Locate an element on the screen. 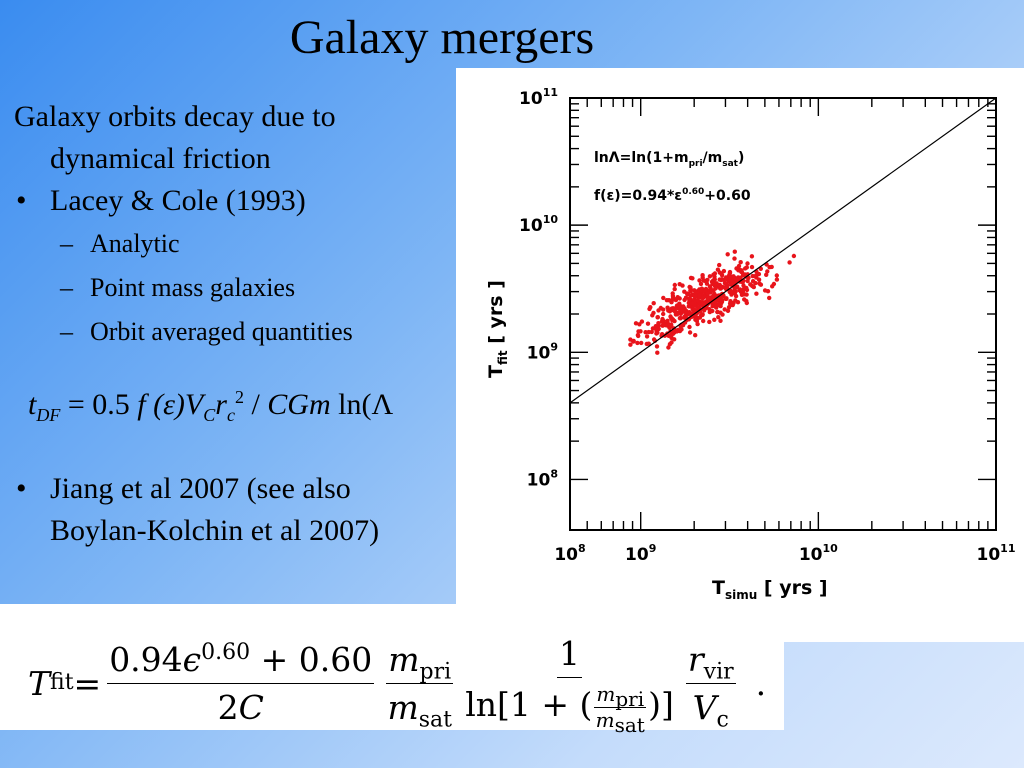  f2-ln-close: )] is located at coordinates (661, 704).